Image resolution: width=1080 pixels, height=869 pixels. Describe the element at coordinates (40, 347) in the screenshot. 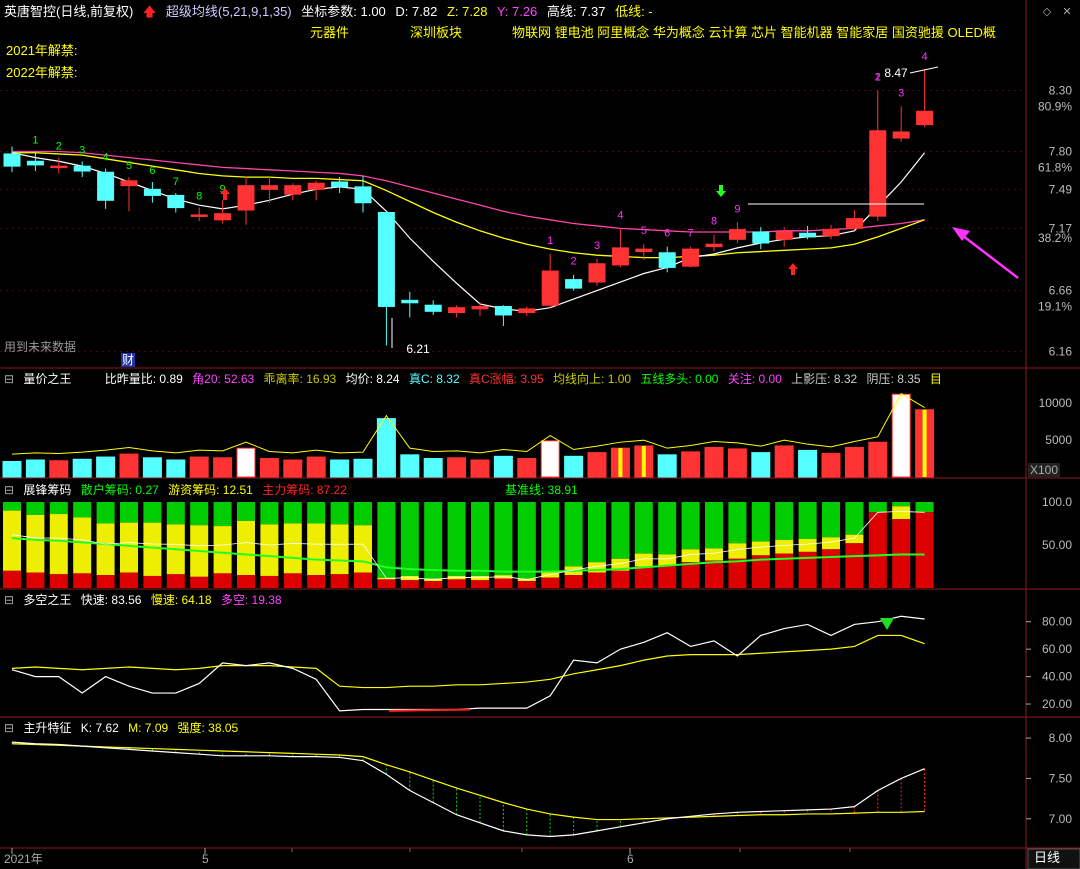

I see `future-data-note: 用到未来数据` at that location.